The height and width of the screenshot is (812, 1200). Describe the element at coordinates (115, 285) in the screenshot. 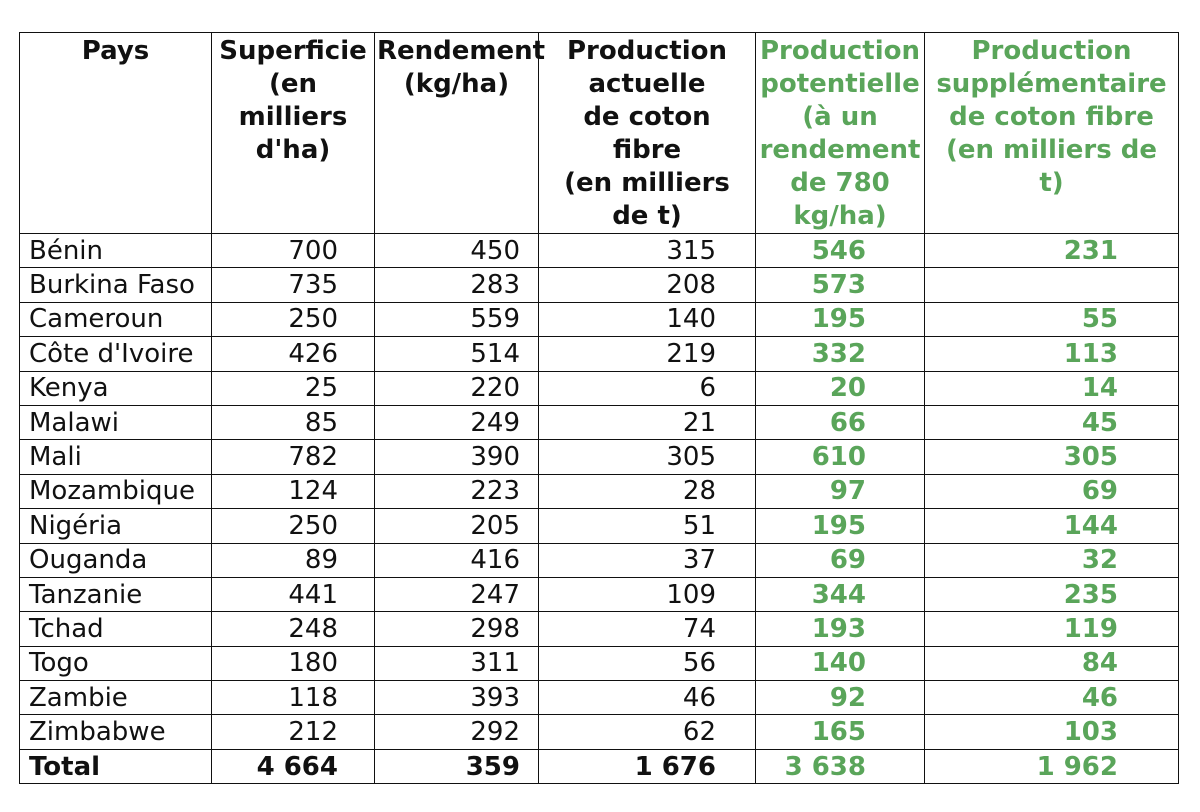

I see `cell-pays: Burkina Faso` at that location.